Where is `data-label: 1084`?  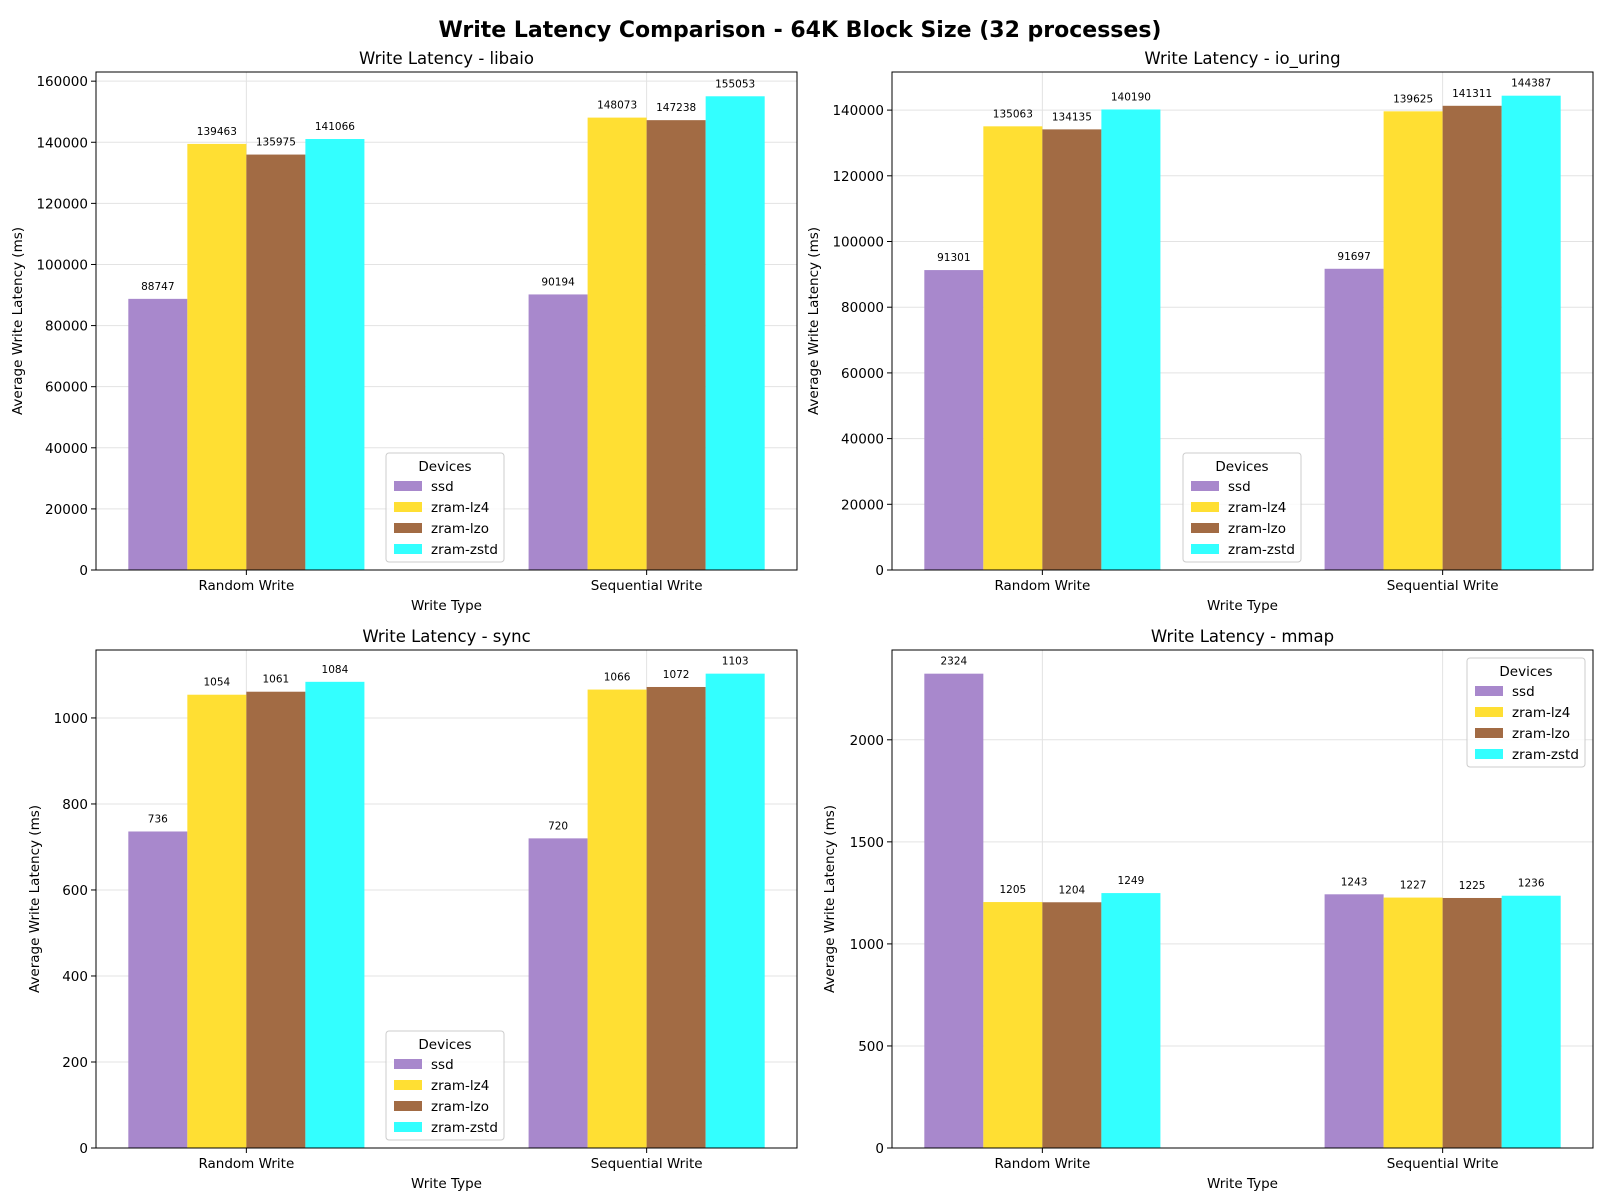
data-label: 1084 is located at coordinates (335, 670).